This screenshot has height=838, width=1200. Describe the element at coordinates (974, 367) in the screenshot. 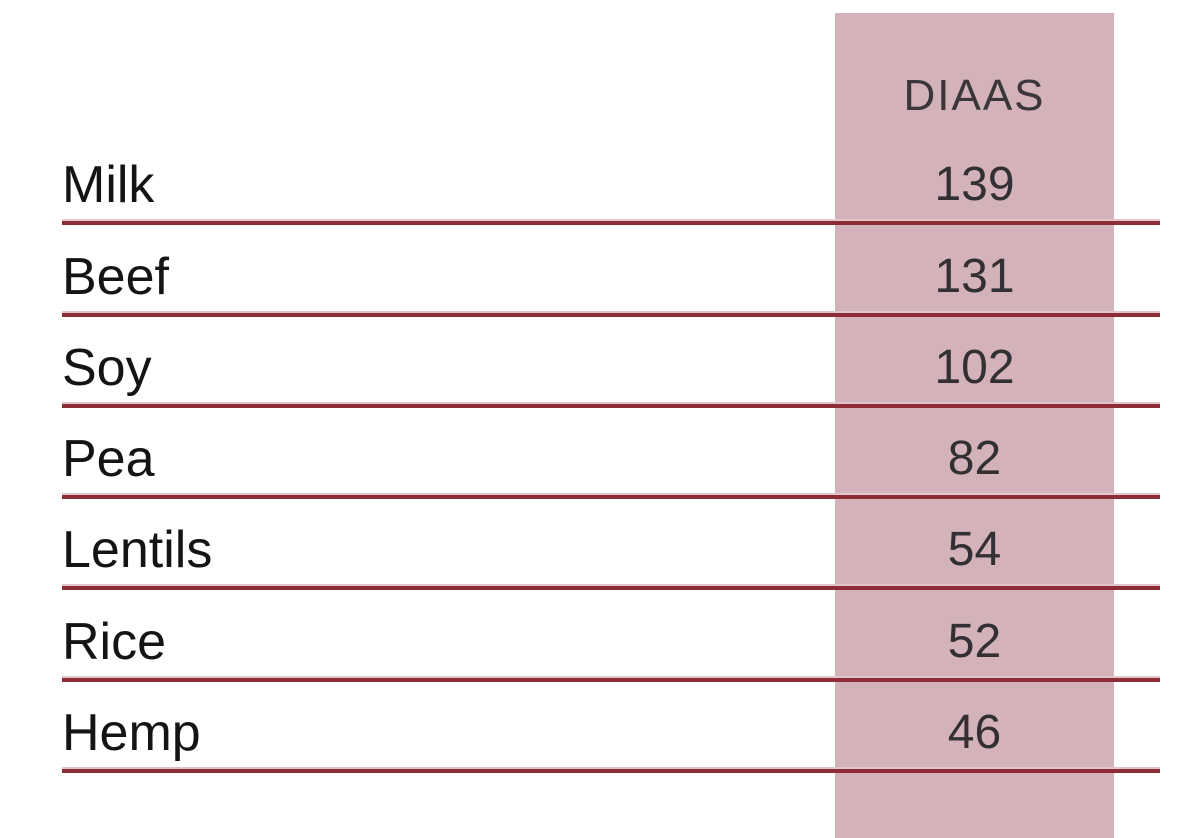

I see `diaas-value: 102` at that location.